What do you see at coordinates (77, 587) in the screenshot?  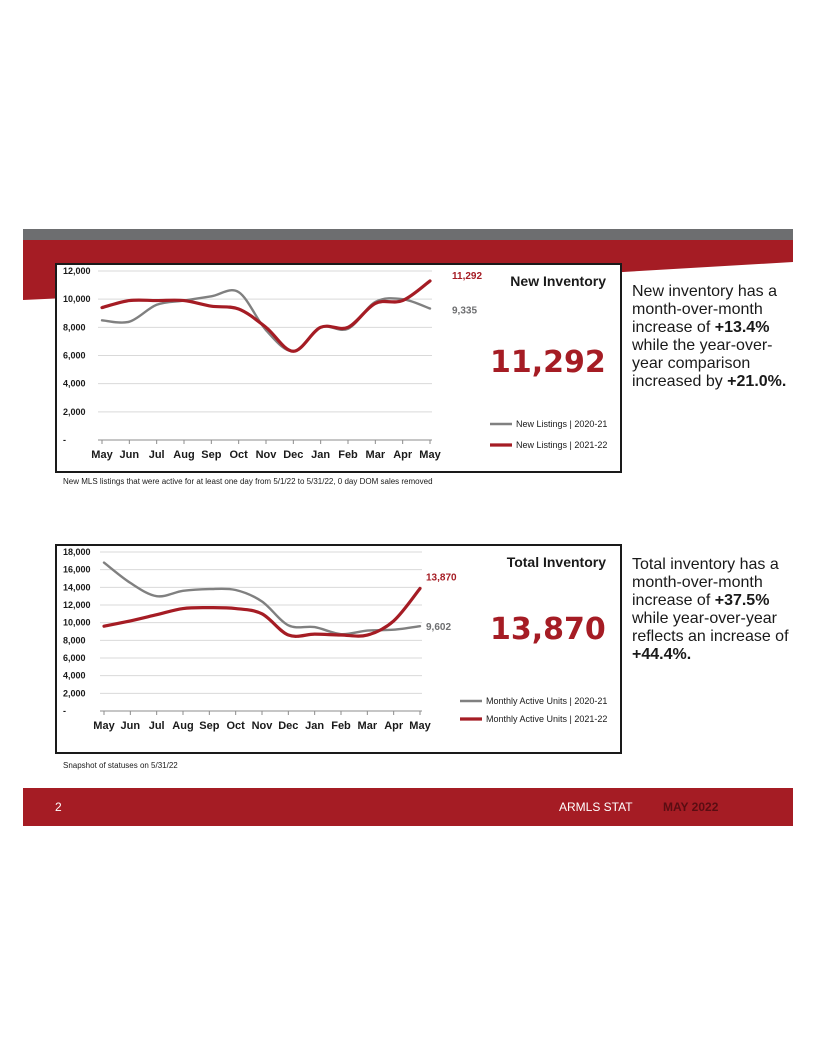 I see `y-tick-label: 14,000` at bounding box center [77, 587].